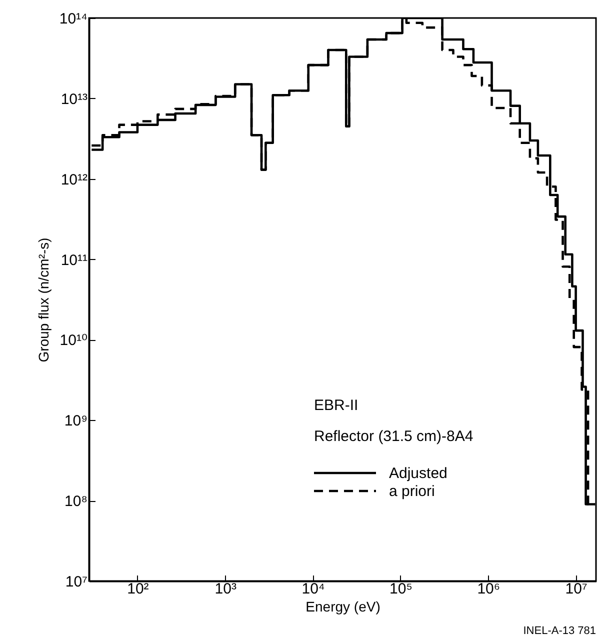 The image size is (601, 640). I want to click on x-tick-label: 10², so click(138, 589).